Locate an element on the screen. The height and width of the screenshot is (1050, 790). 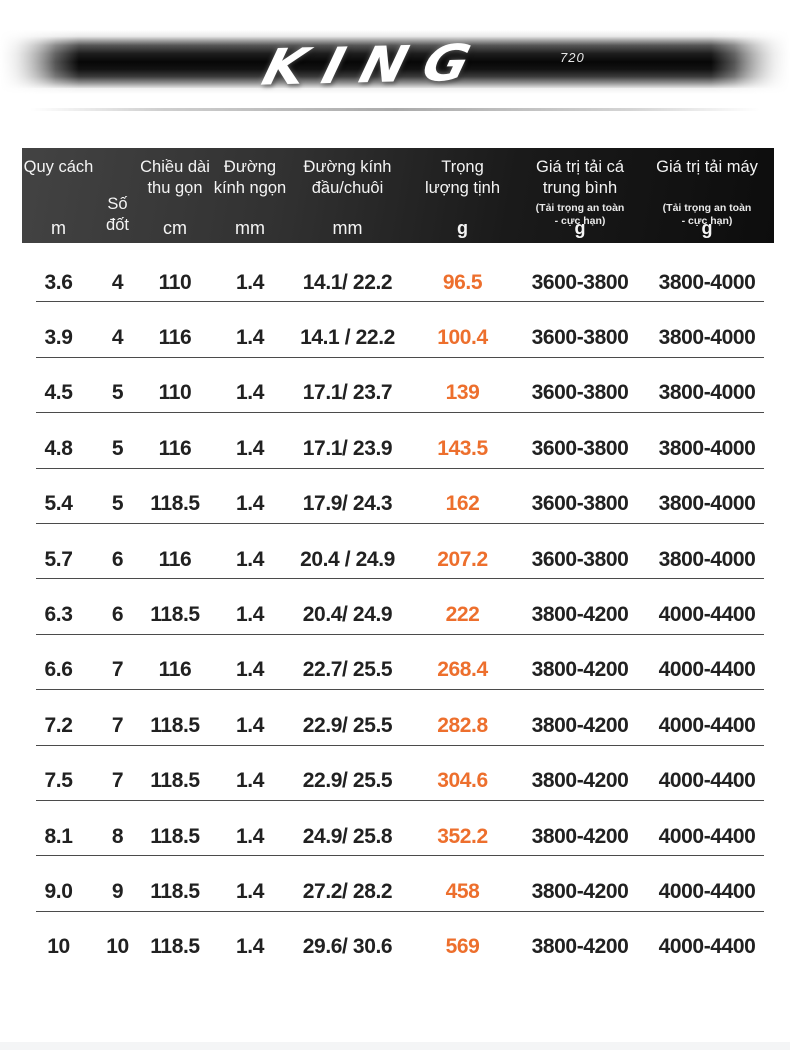
table-cell: 4.8 is located at coordinates (58, 448).